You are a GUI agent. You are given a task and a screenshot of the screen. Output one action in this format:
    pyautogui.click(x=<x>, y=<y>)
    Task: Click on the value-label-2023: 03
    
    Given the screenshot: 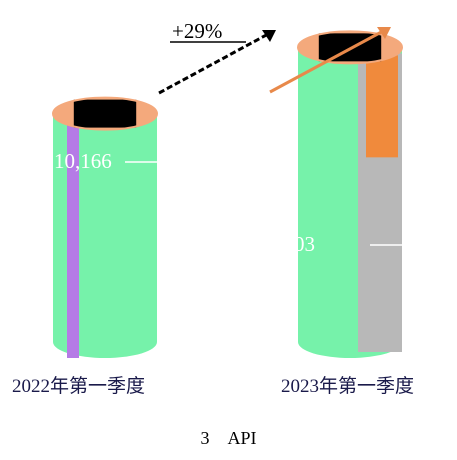 What is the action you would take?
    pyautogui.click(x=304, y=244)
    